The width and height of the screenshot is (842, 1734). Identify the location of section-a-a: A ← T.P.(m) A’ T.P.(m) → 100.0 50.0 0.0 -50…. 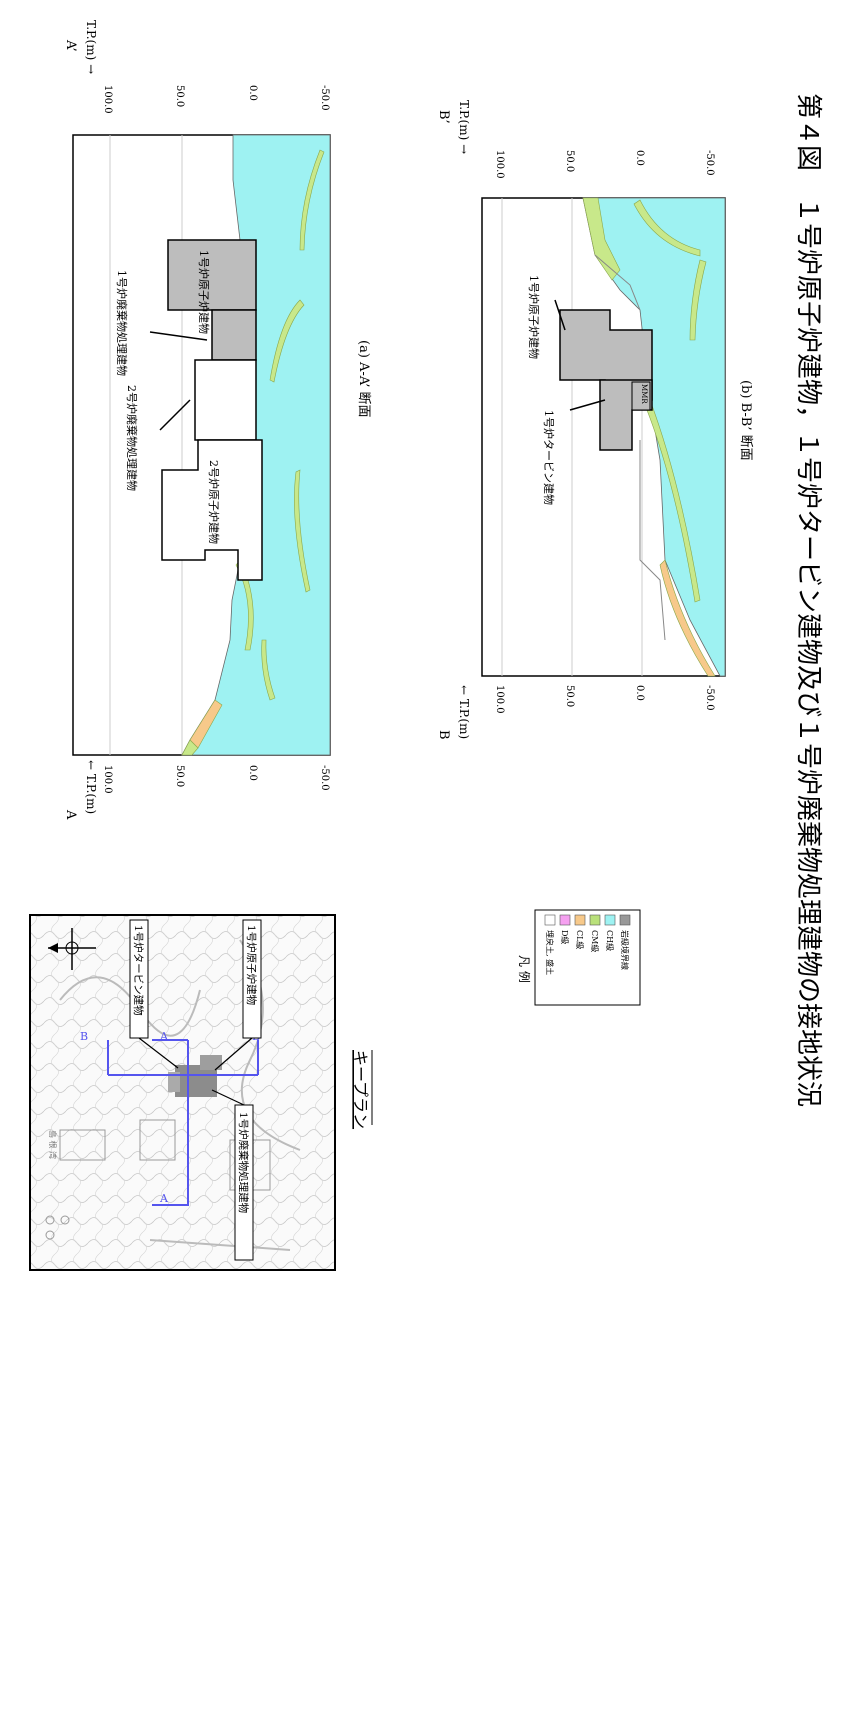
(197, 420).